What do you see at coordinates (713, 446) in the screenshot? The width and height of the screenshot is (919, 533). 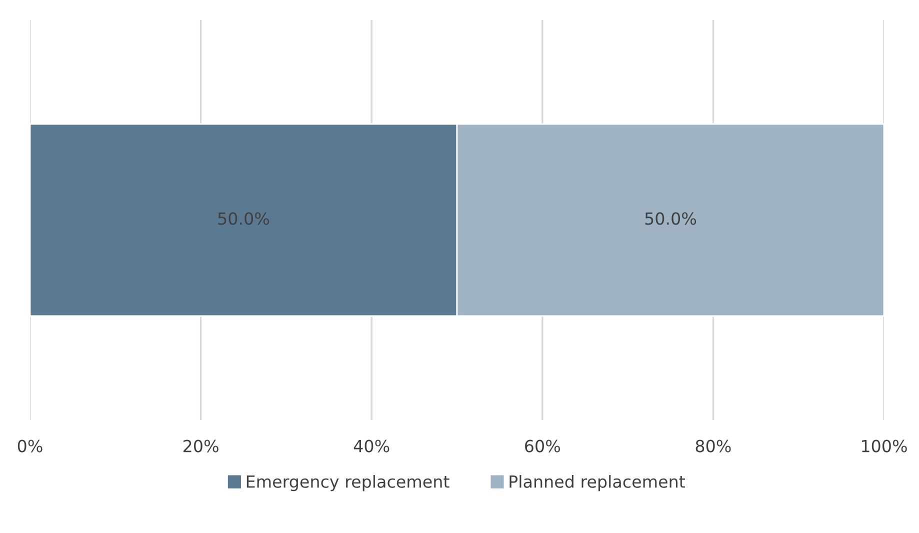 I see `x-tick-label: 80%` at bounding box center [713, 446].